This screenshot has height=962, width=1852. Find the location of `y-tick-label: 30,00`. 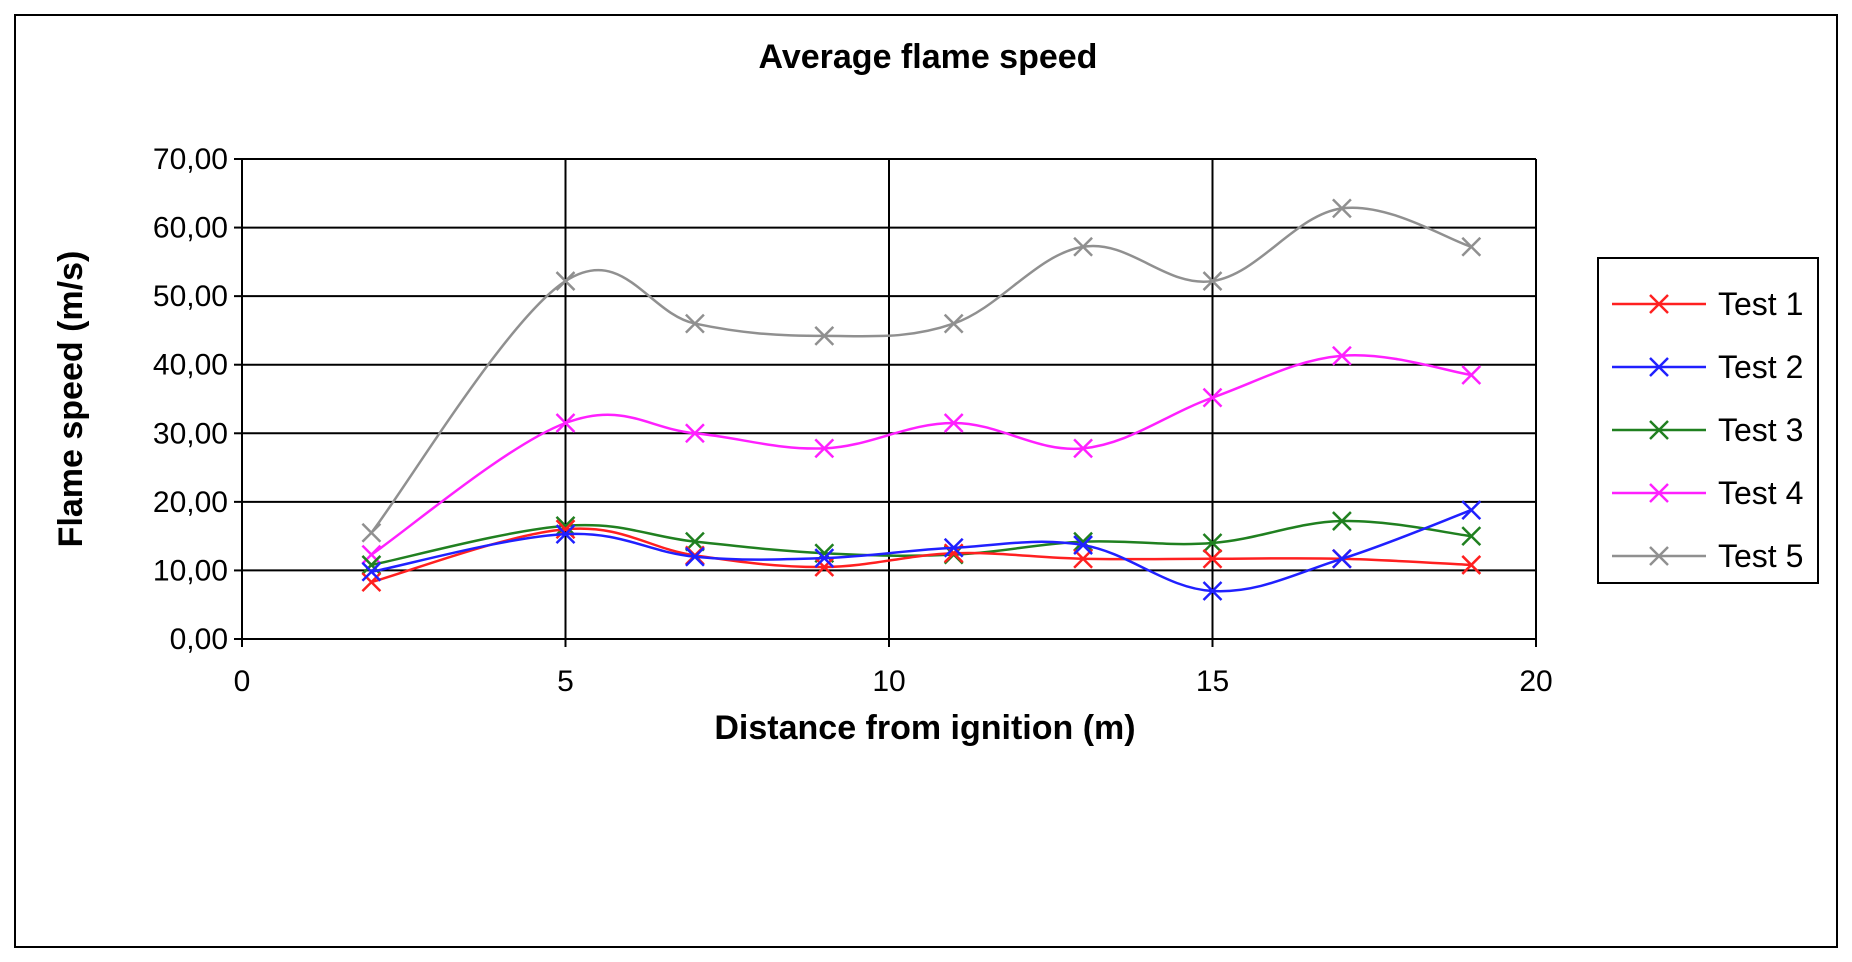

y-tick-label: 30,00 is located at coordinates (190, 433).